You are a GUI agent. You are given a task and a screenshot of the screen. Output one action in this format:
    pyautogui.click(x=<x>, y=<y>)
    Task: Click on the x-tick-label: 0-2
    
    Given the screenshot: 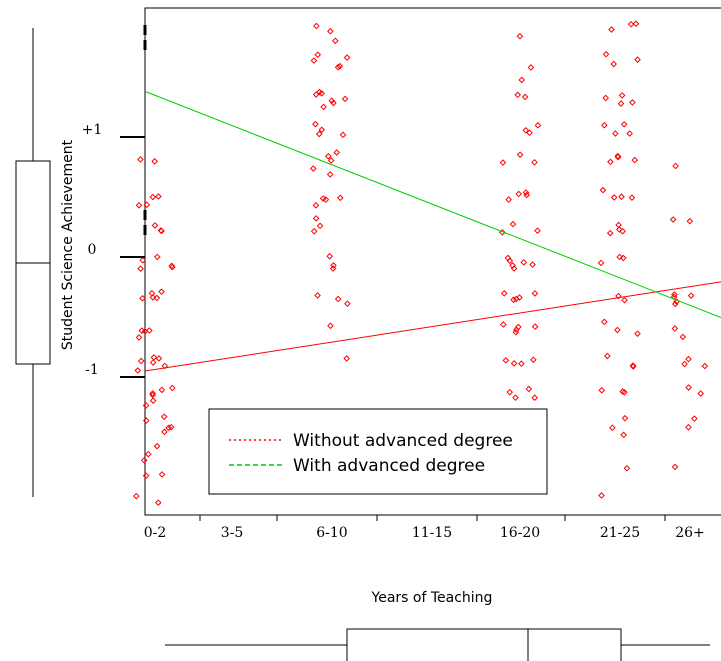 What is the action you would take?
    pyautogui.click(x=155, y=533)
    